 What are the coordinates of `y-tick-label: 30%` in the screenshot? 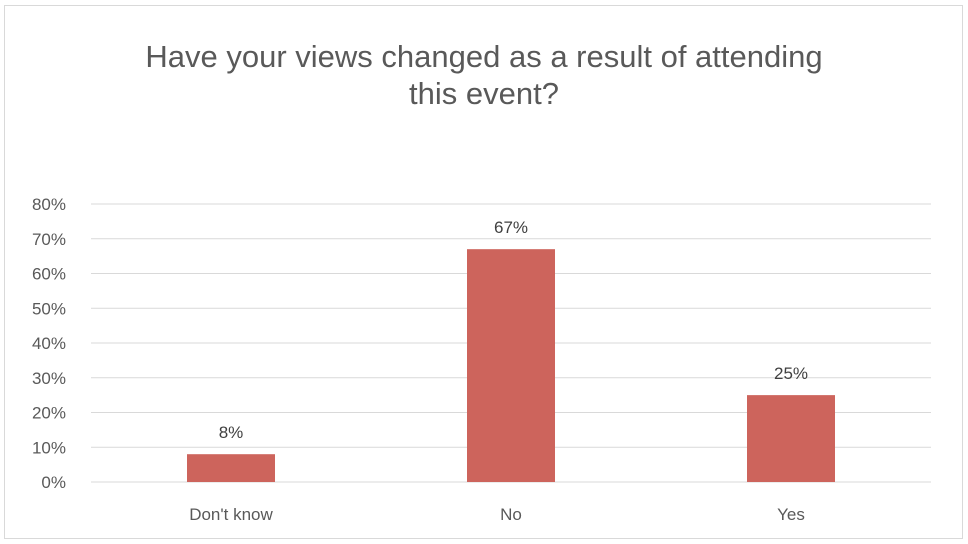 It's located at (49, 378).